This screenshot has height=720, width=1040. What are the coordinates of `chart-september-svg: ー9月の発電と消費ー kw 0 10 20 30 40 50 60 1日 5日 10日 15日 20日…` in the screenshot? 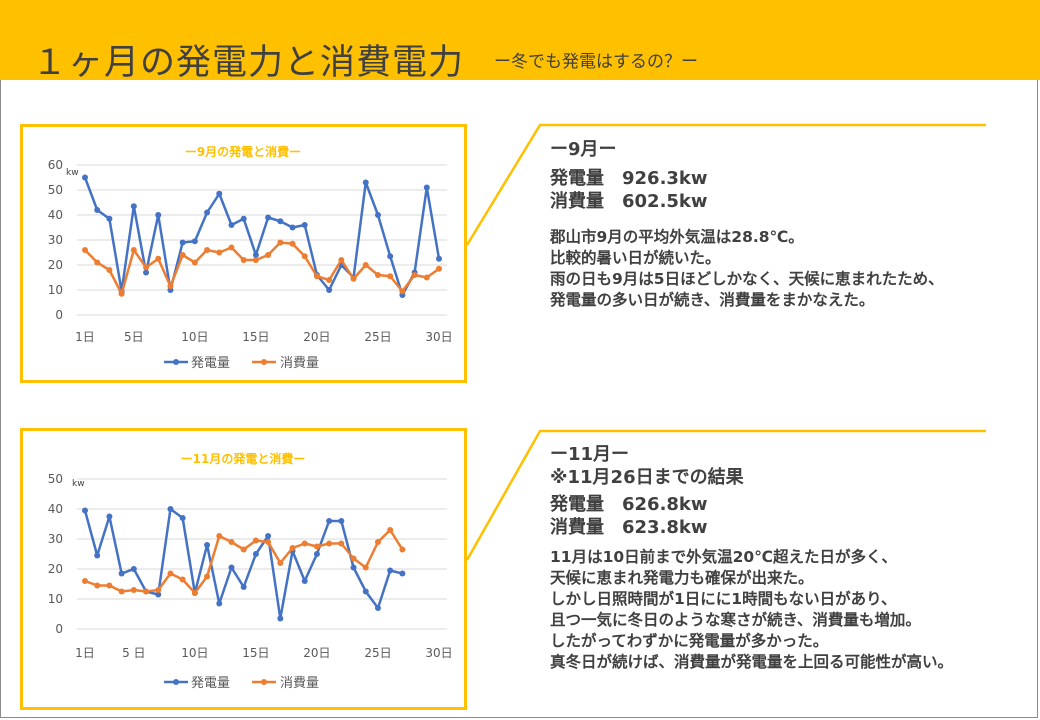 It's located at (250, 257).